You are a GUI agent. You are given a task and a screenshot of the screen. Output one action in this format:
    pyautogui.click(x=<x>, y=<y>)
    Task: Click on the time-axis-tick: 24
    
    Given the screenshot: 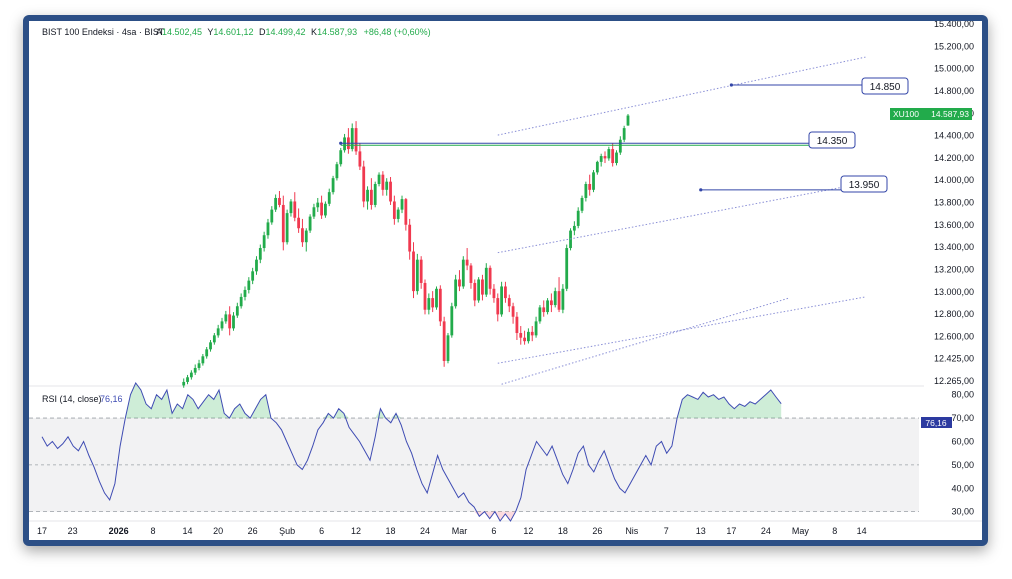 What is the action you would take?
    pyautogui.click(x=766, y=531)
    